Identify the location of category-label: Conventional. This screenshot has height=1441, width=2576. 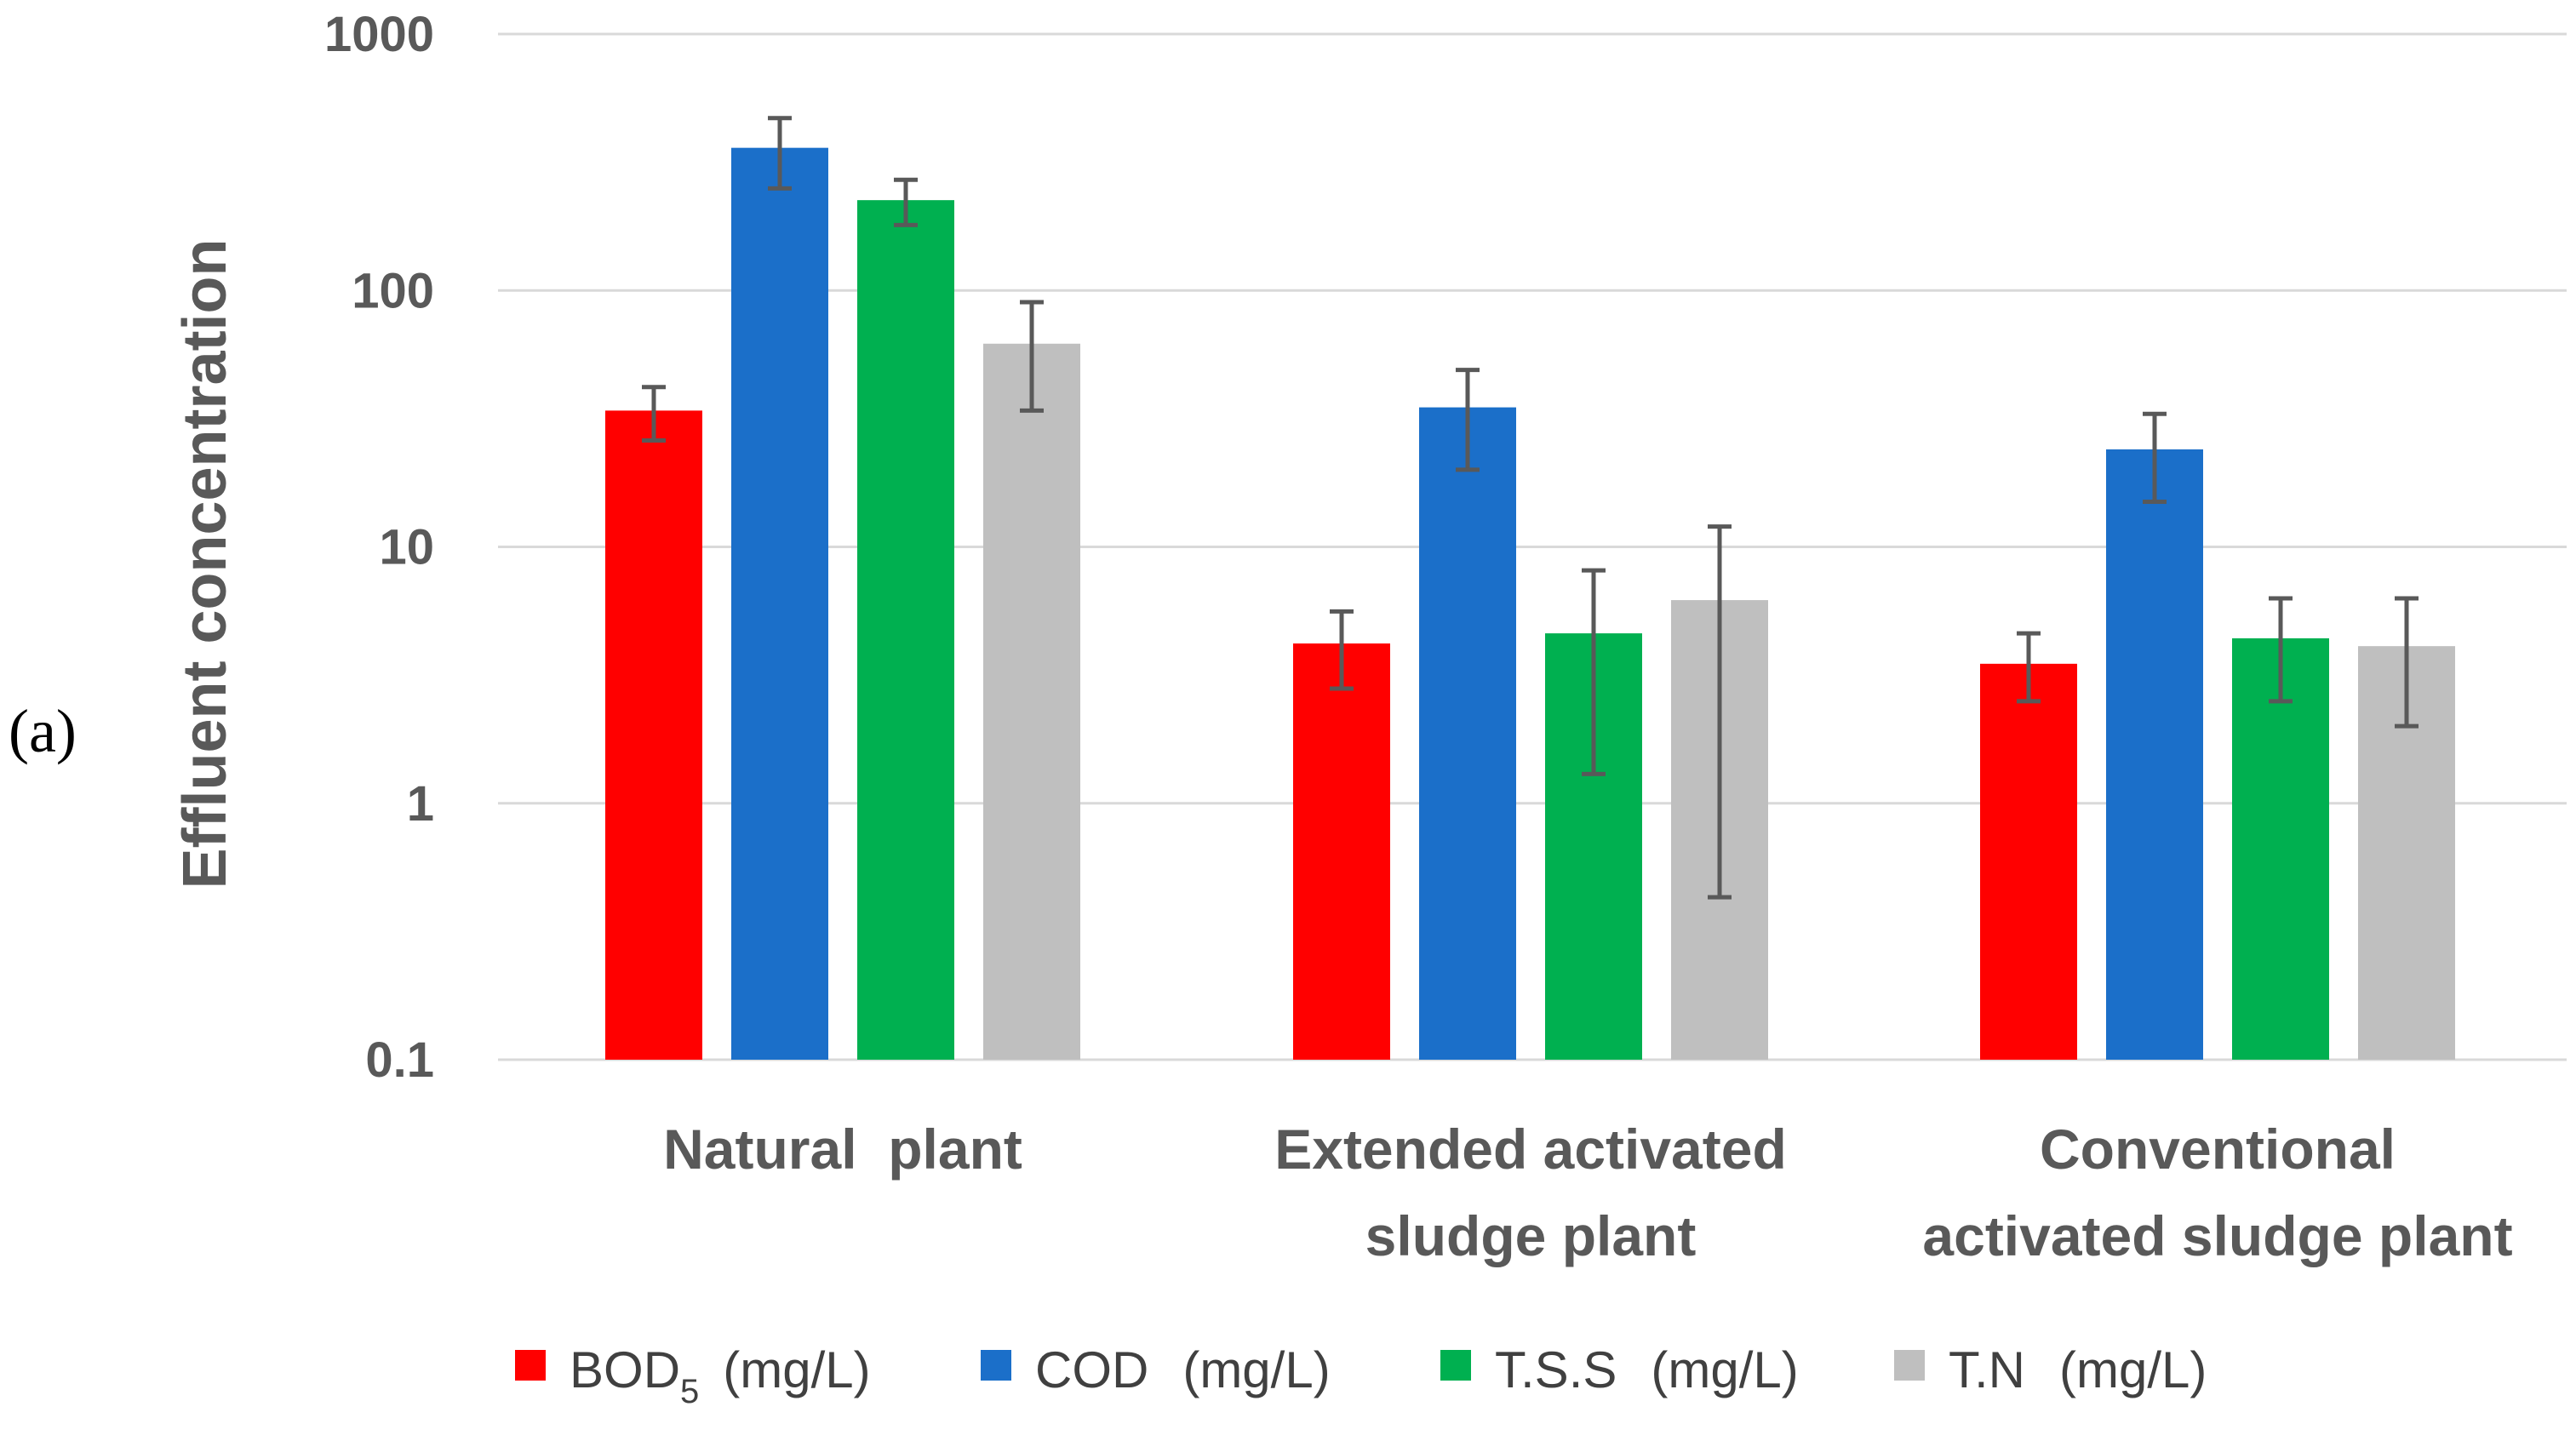
(2218, 1149).